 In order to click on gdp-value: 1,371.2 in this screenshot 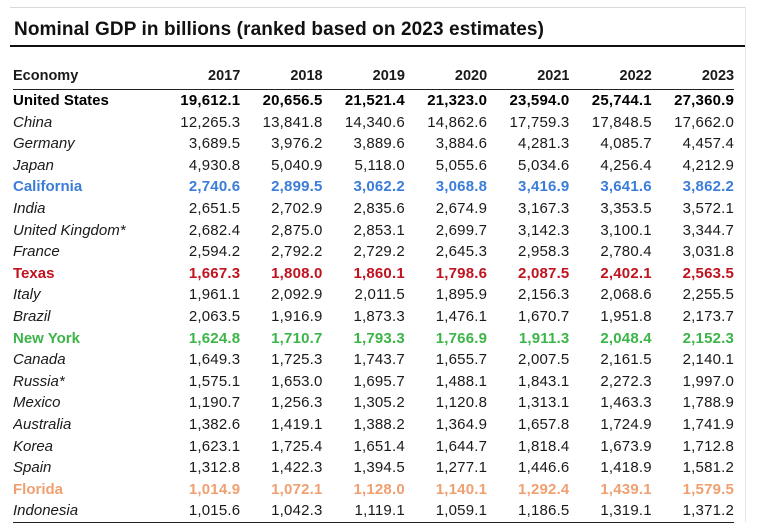, I will do `click(693, 511)`.